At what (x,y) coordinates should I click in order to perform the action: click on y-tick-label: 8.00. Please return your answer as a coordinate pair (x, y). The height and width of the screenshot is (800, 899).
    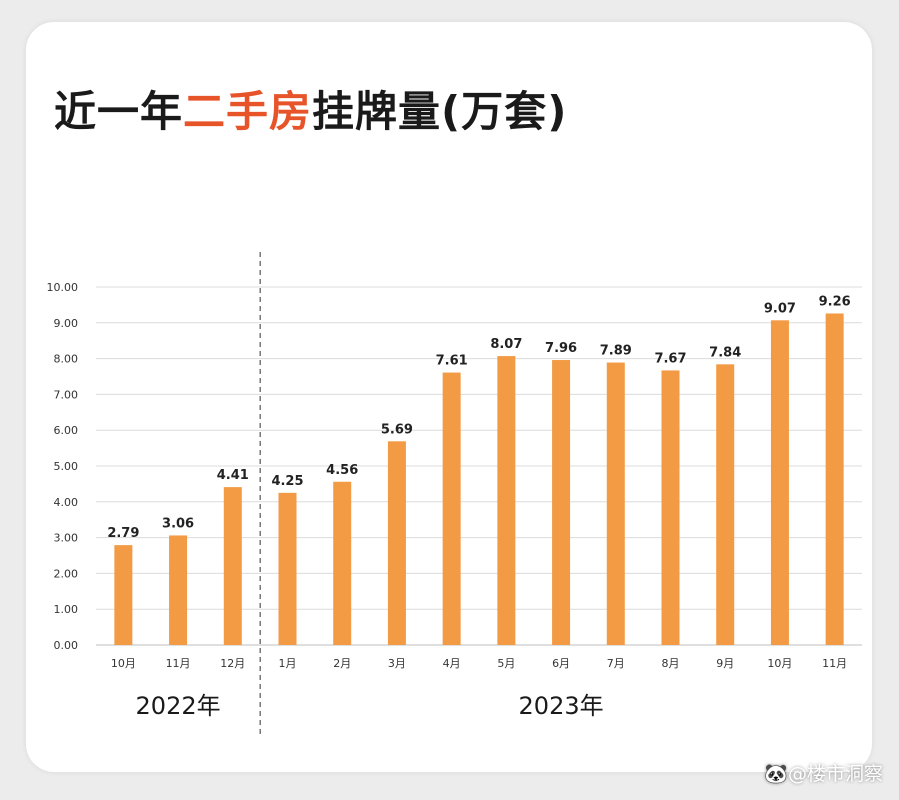
    Looking at the image, I should click on (66, 359).